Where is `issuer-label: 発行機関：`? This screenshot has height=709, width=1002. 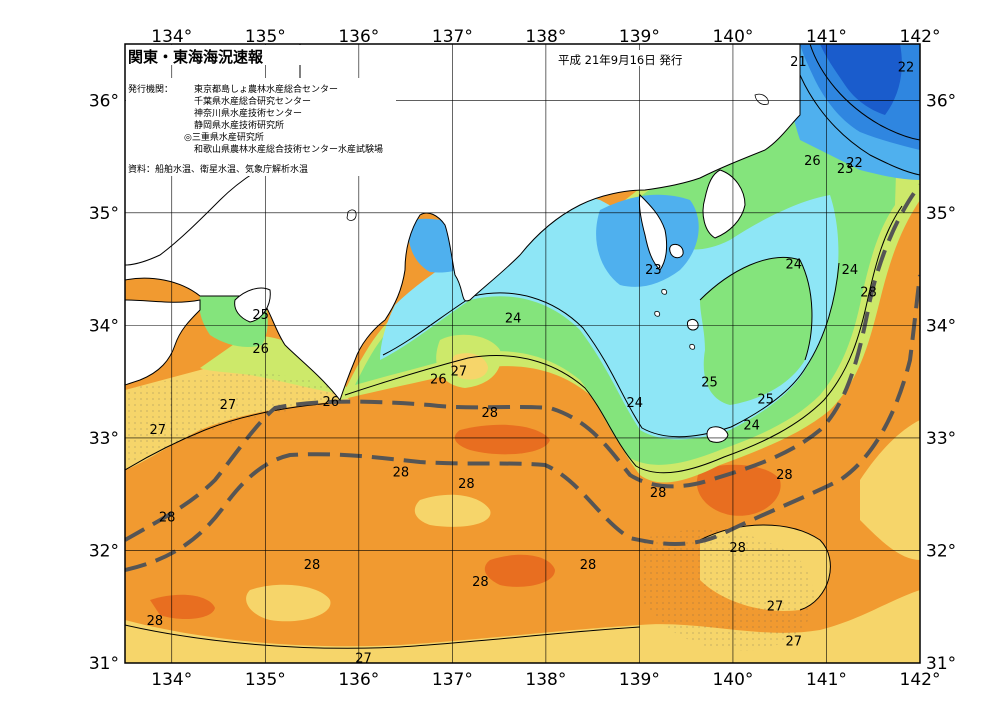 issuer-label: 発行機関： is located at coordinates (150, 89).